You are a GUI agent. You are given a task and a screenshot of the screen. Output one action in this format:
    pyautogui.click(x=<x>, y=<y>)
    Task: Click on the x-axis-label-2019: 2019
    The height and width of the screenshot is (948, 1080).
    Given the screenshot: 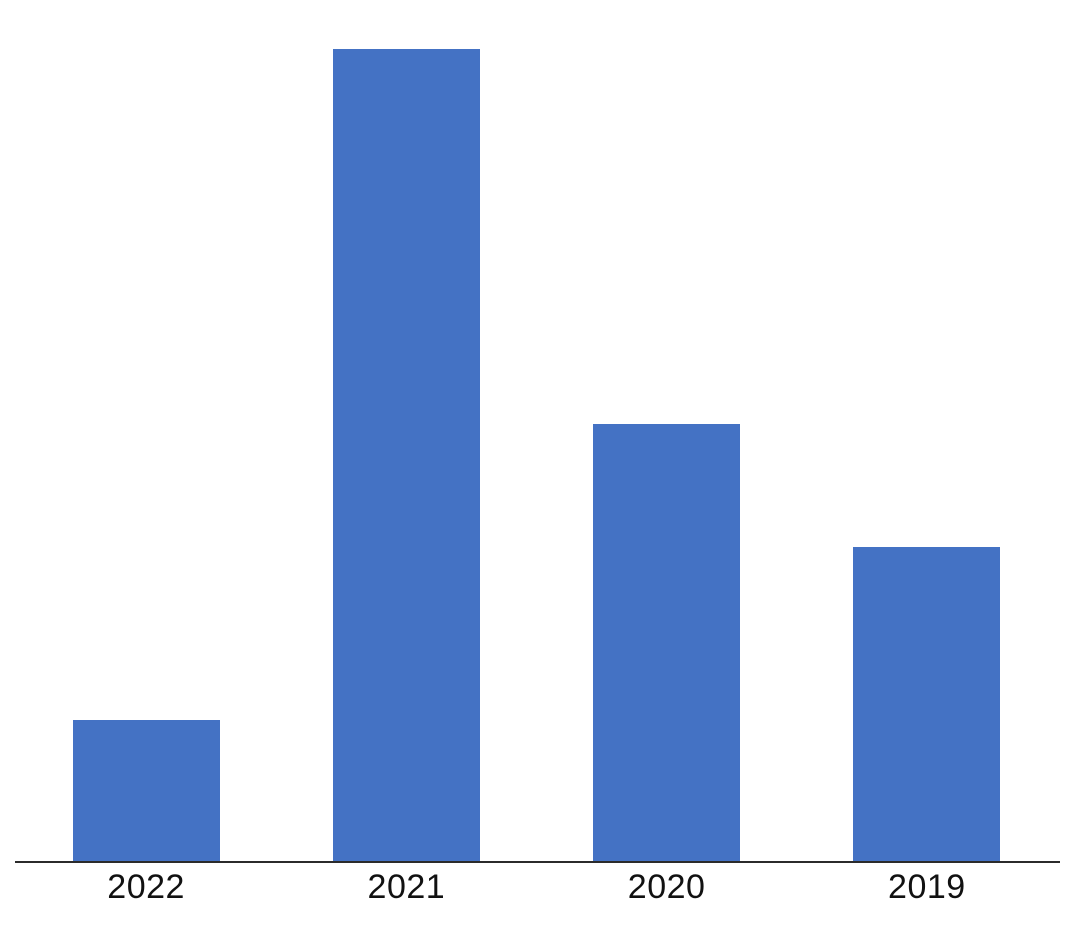 What is the action you would take?
    pyautogui.click(x=927, y=887)
    